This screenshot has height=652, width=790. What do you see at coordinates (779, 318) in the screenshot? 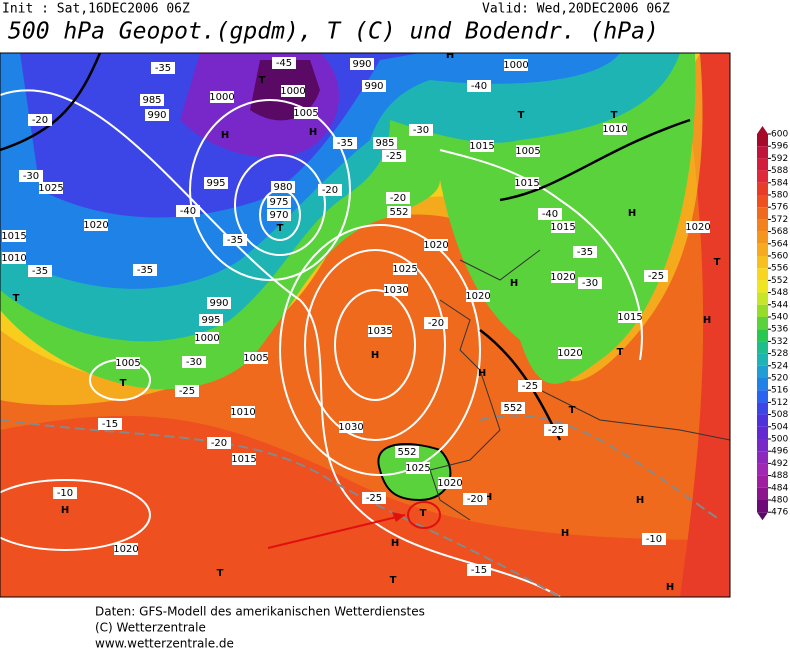
I see `legend-label: 540` at bounding box center [779, 318].